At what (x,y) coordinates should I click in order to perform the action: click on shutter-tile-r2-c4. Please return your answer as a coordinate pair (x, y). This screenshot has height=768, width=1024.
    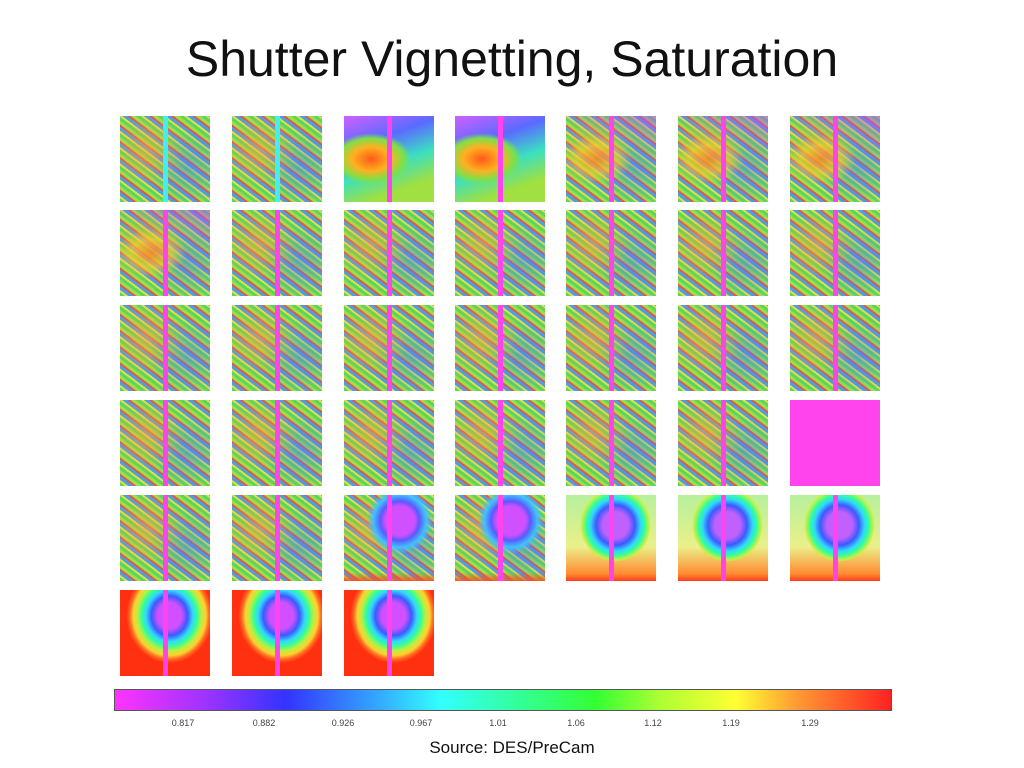
    Looking at the image, I should click on (500, 253).